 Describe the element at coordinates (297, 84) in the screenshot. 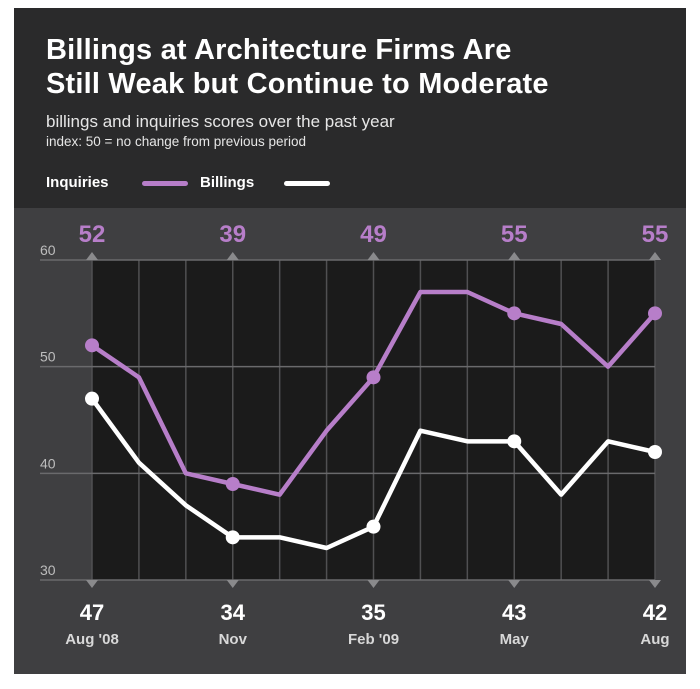

I see `chart-title-line-2: Still Weak but Continue to Moderate` at that location.